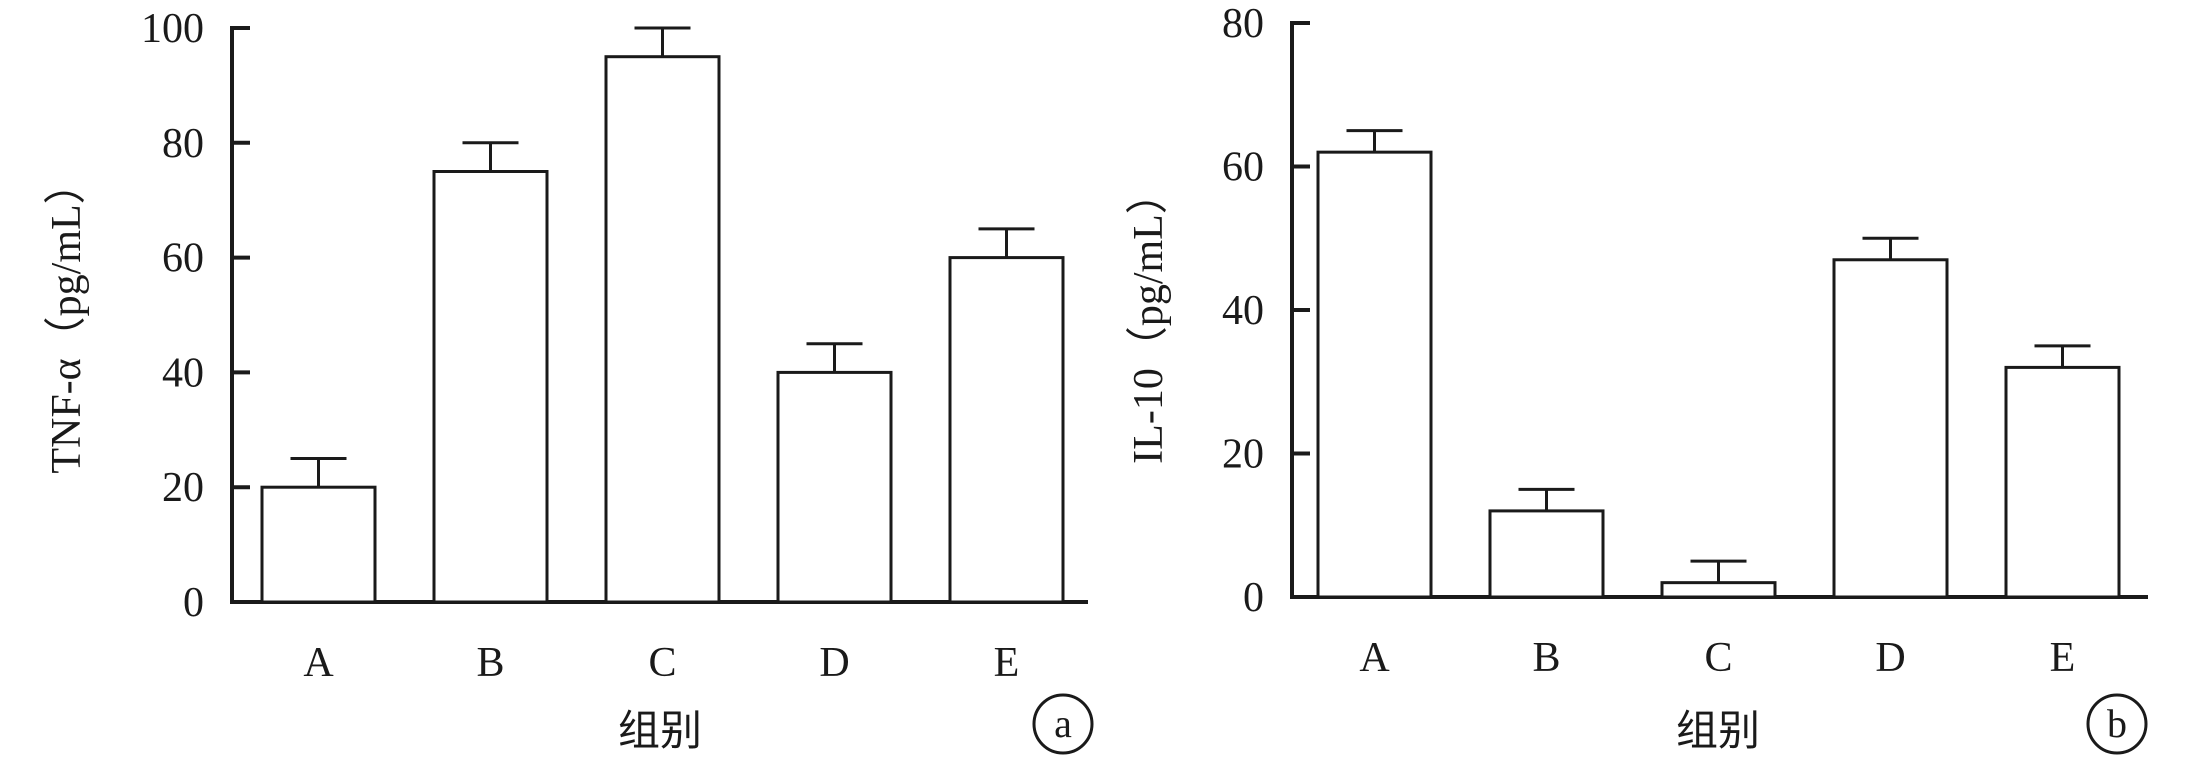  What do you see at coordinates (834, 487) in the screenshot?
I see `tnf-bar-D` at bounding box center [834, 487].